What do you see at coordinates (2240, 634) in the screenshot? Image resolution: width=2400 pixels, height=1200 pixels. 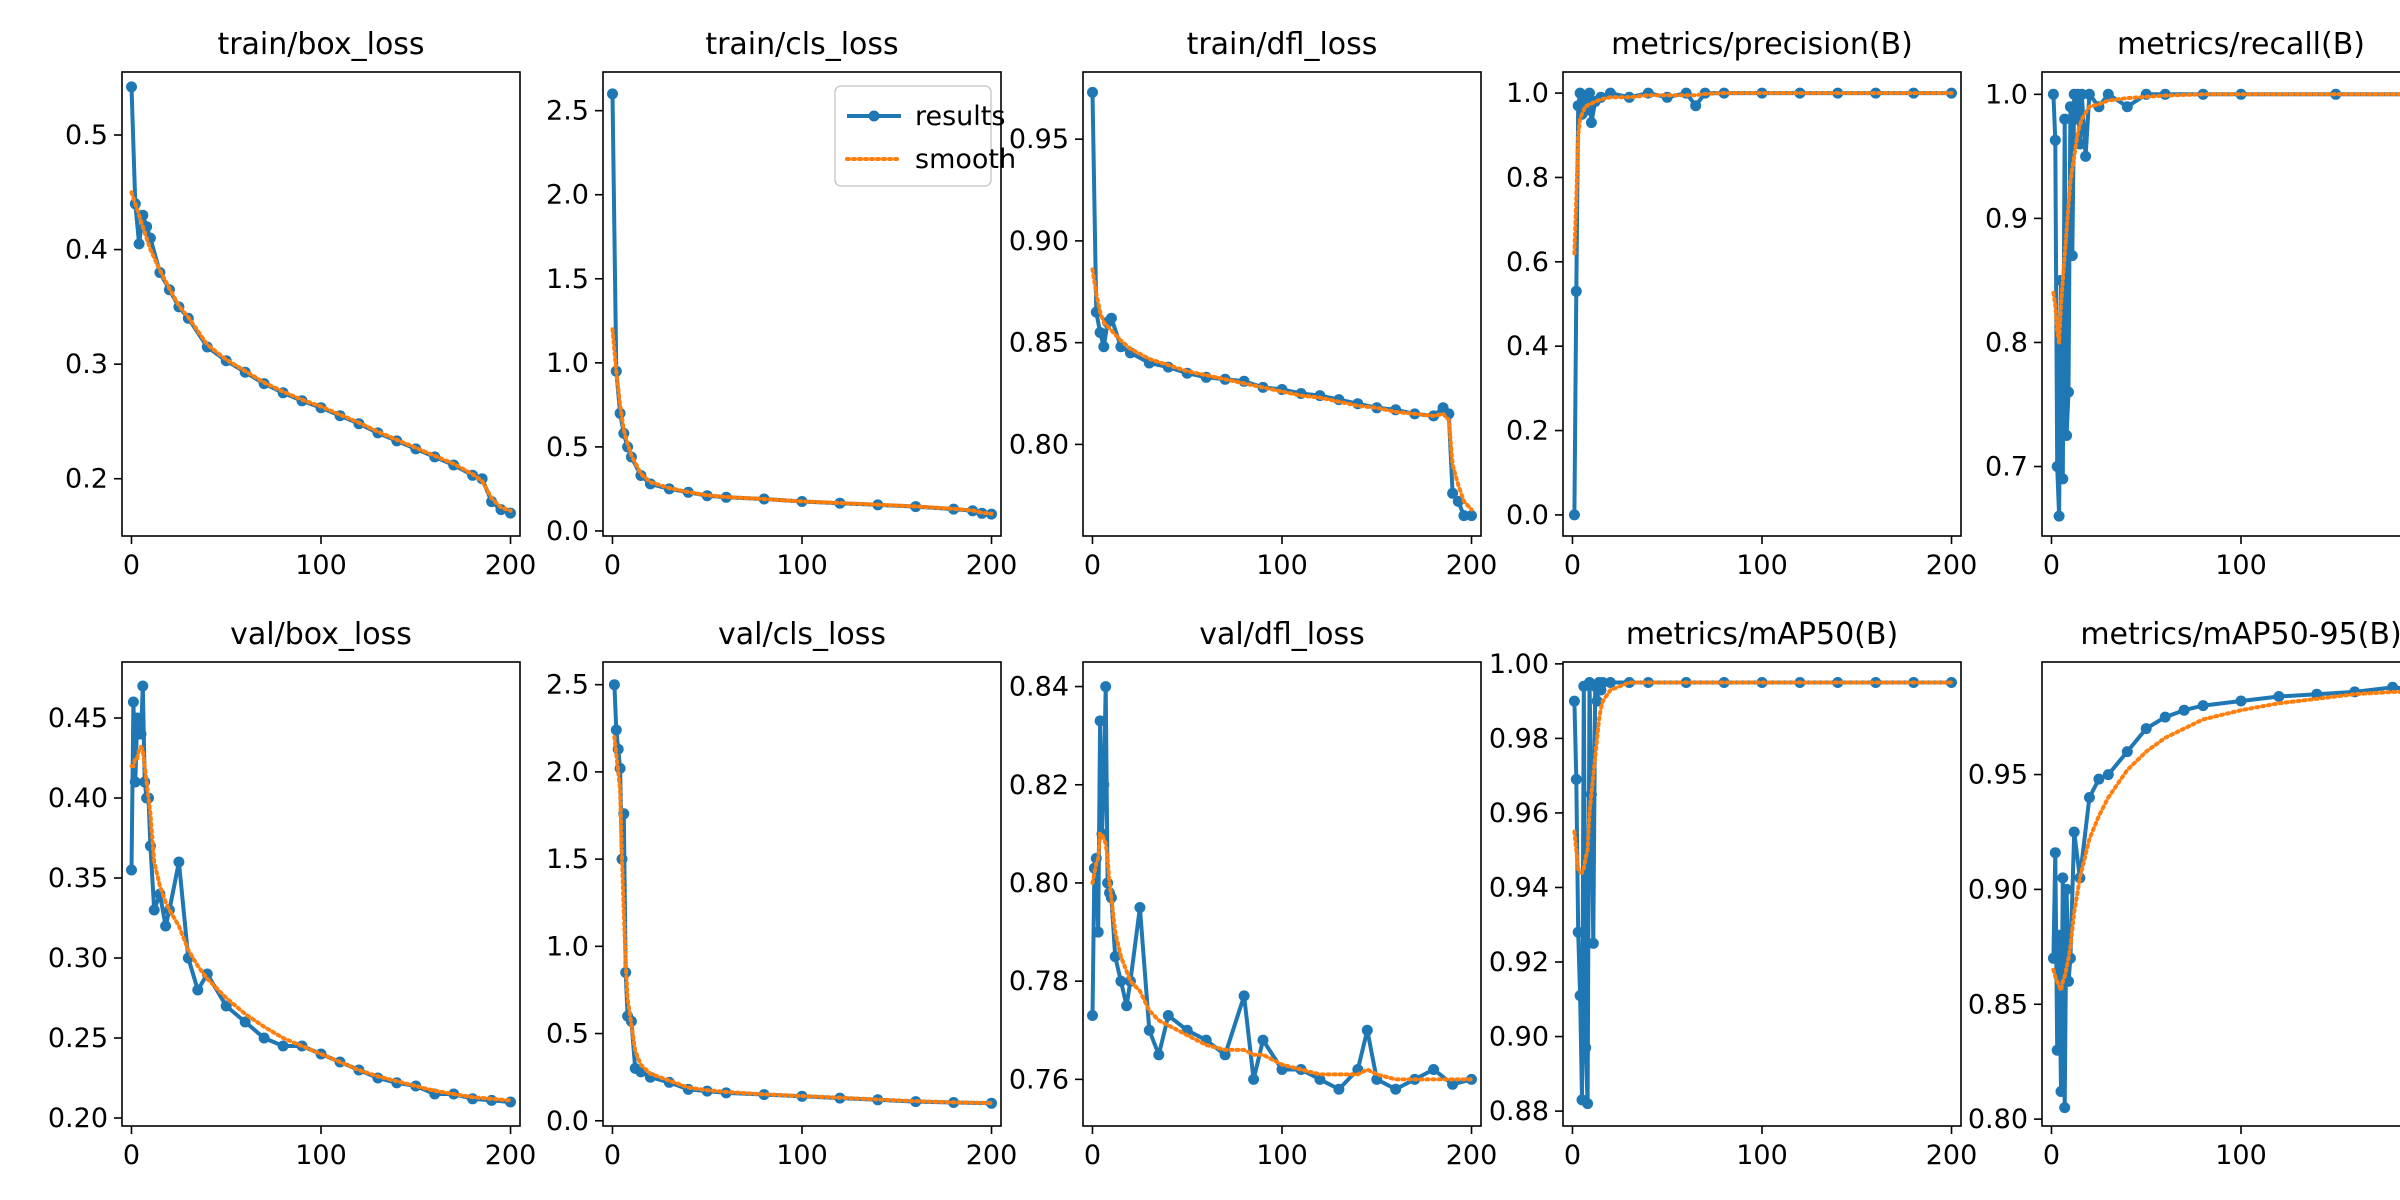 I see `panel-title: metrics/mAP50-95(B)` at bounding box center [2240, 634].